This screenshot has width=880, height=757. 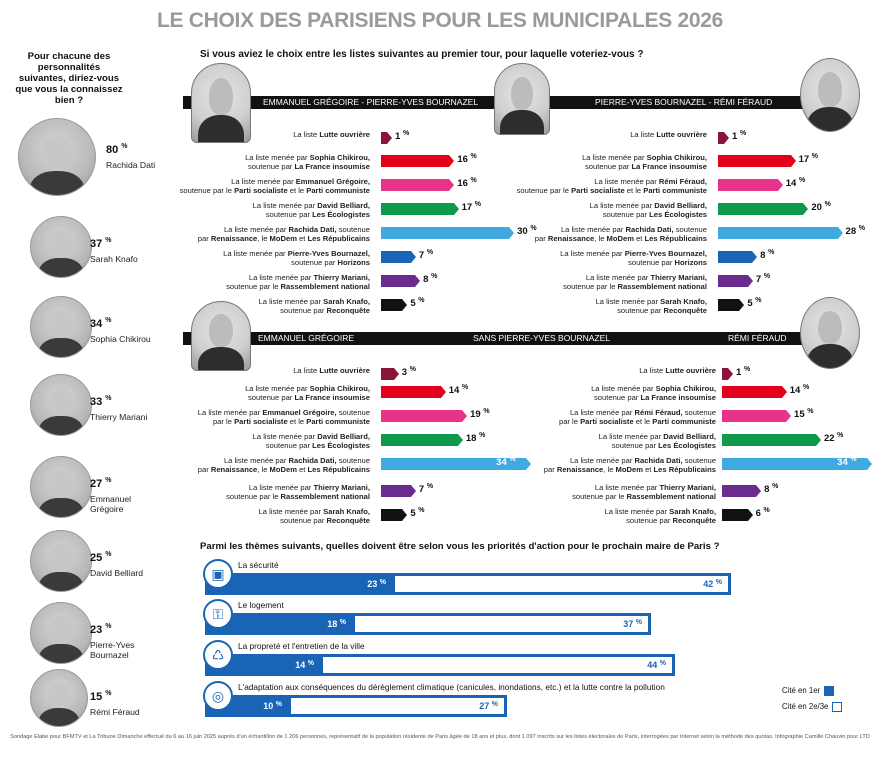 What do you see at coordinates (648, 469) in the screenshot?
I see `list-label-text: et` at bounding box center [648, 469].